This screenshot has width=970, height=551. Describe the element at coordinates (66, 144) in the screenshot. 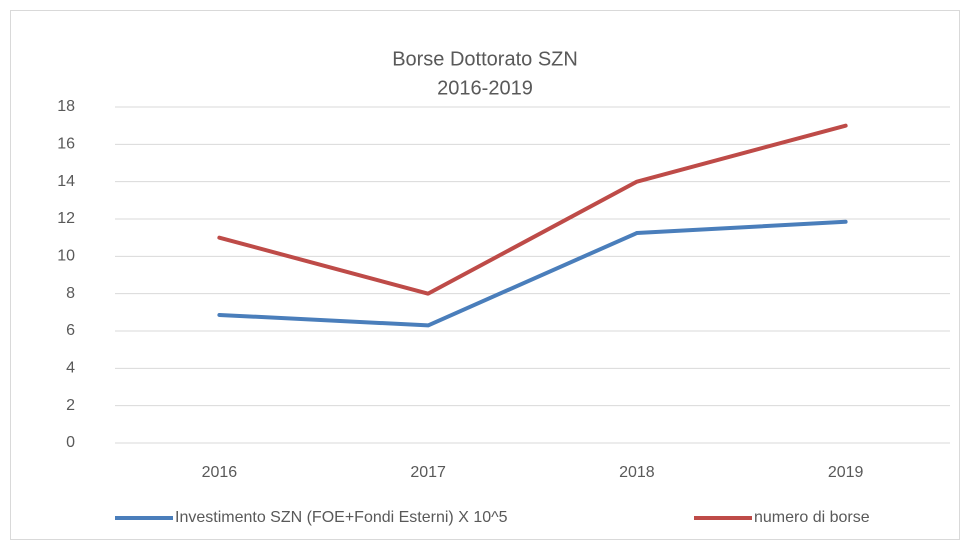

I see `y-tick-label: 16` at that location.